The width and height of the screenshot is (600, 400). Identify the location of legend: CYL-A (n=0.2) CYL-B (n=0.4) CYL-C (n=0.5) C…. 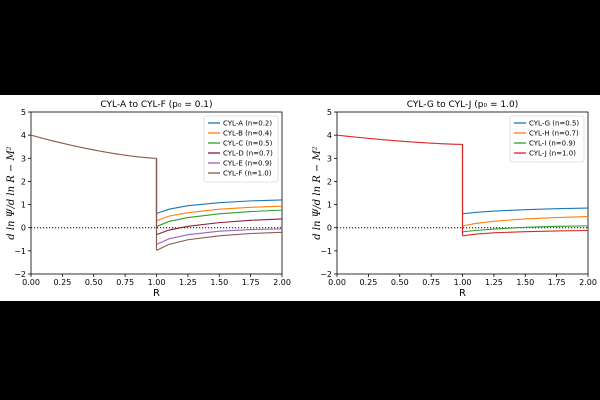
(241, 149).